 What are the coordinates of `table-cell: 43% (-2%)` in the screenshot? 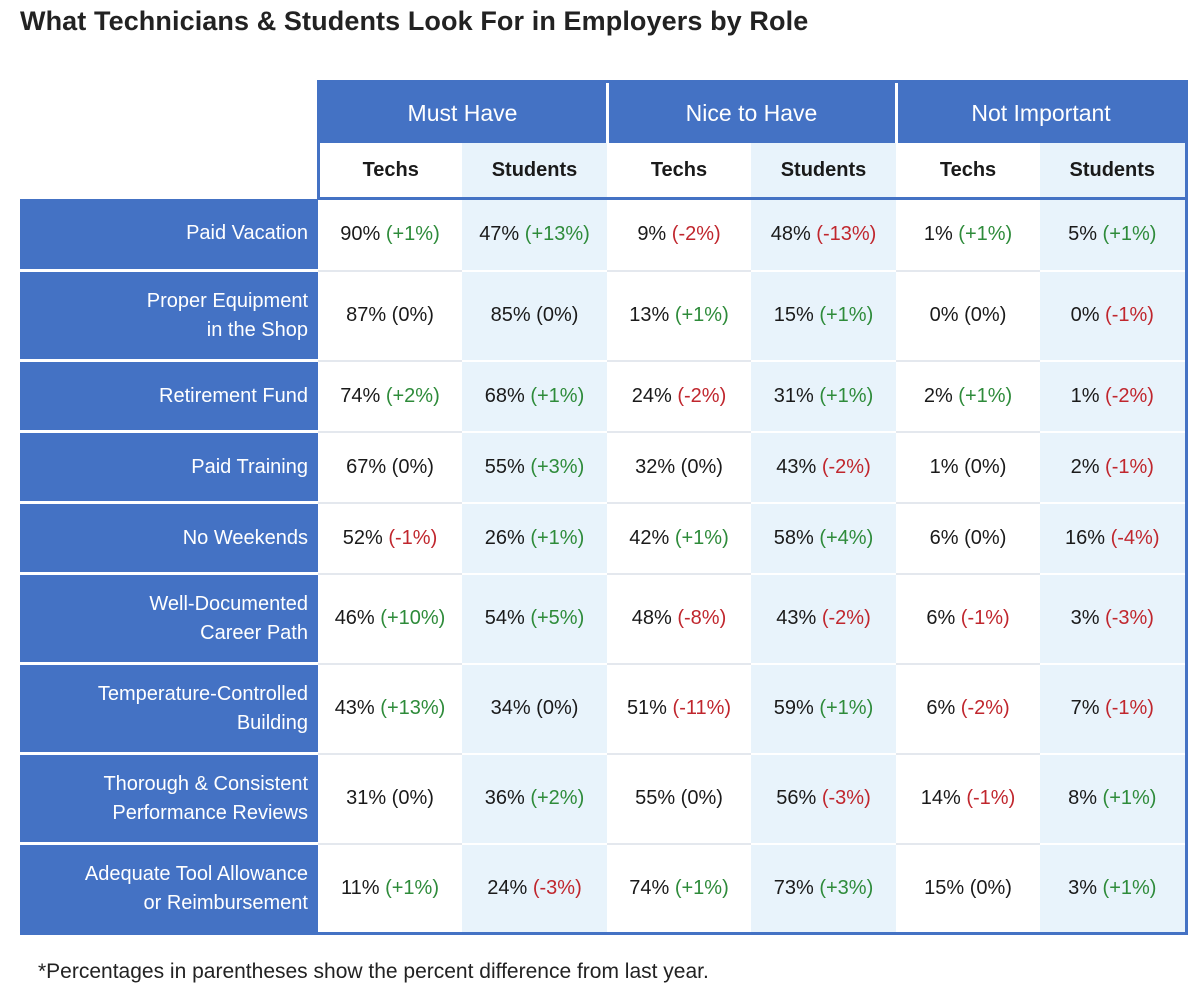 It's located at (824, 467).